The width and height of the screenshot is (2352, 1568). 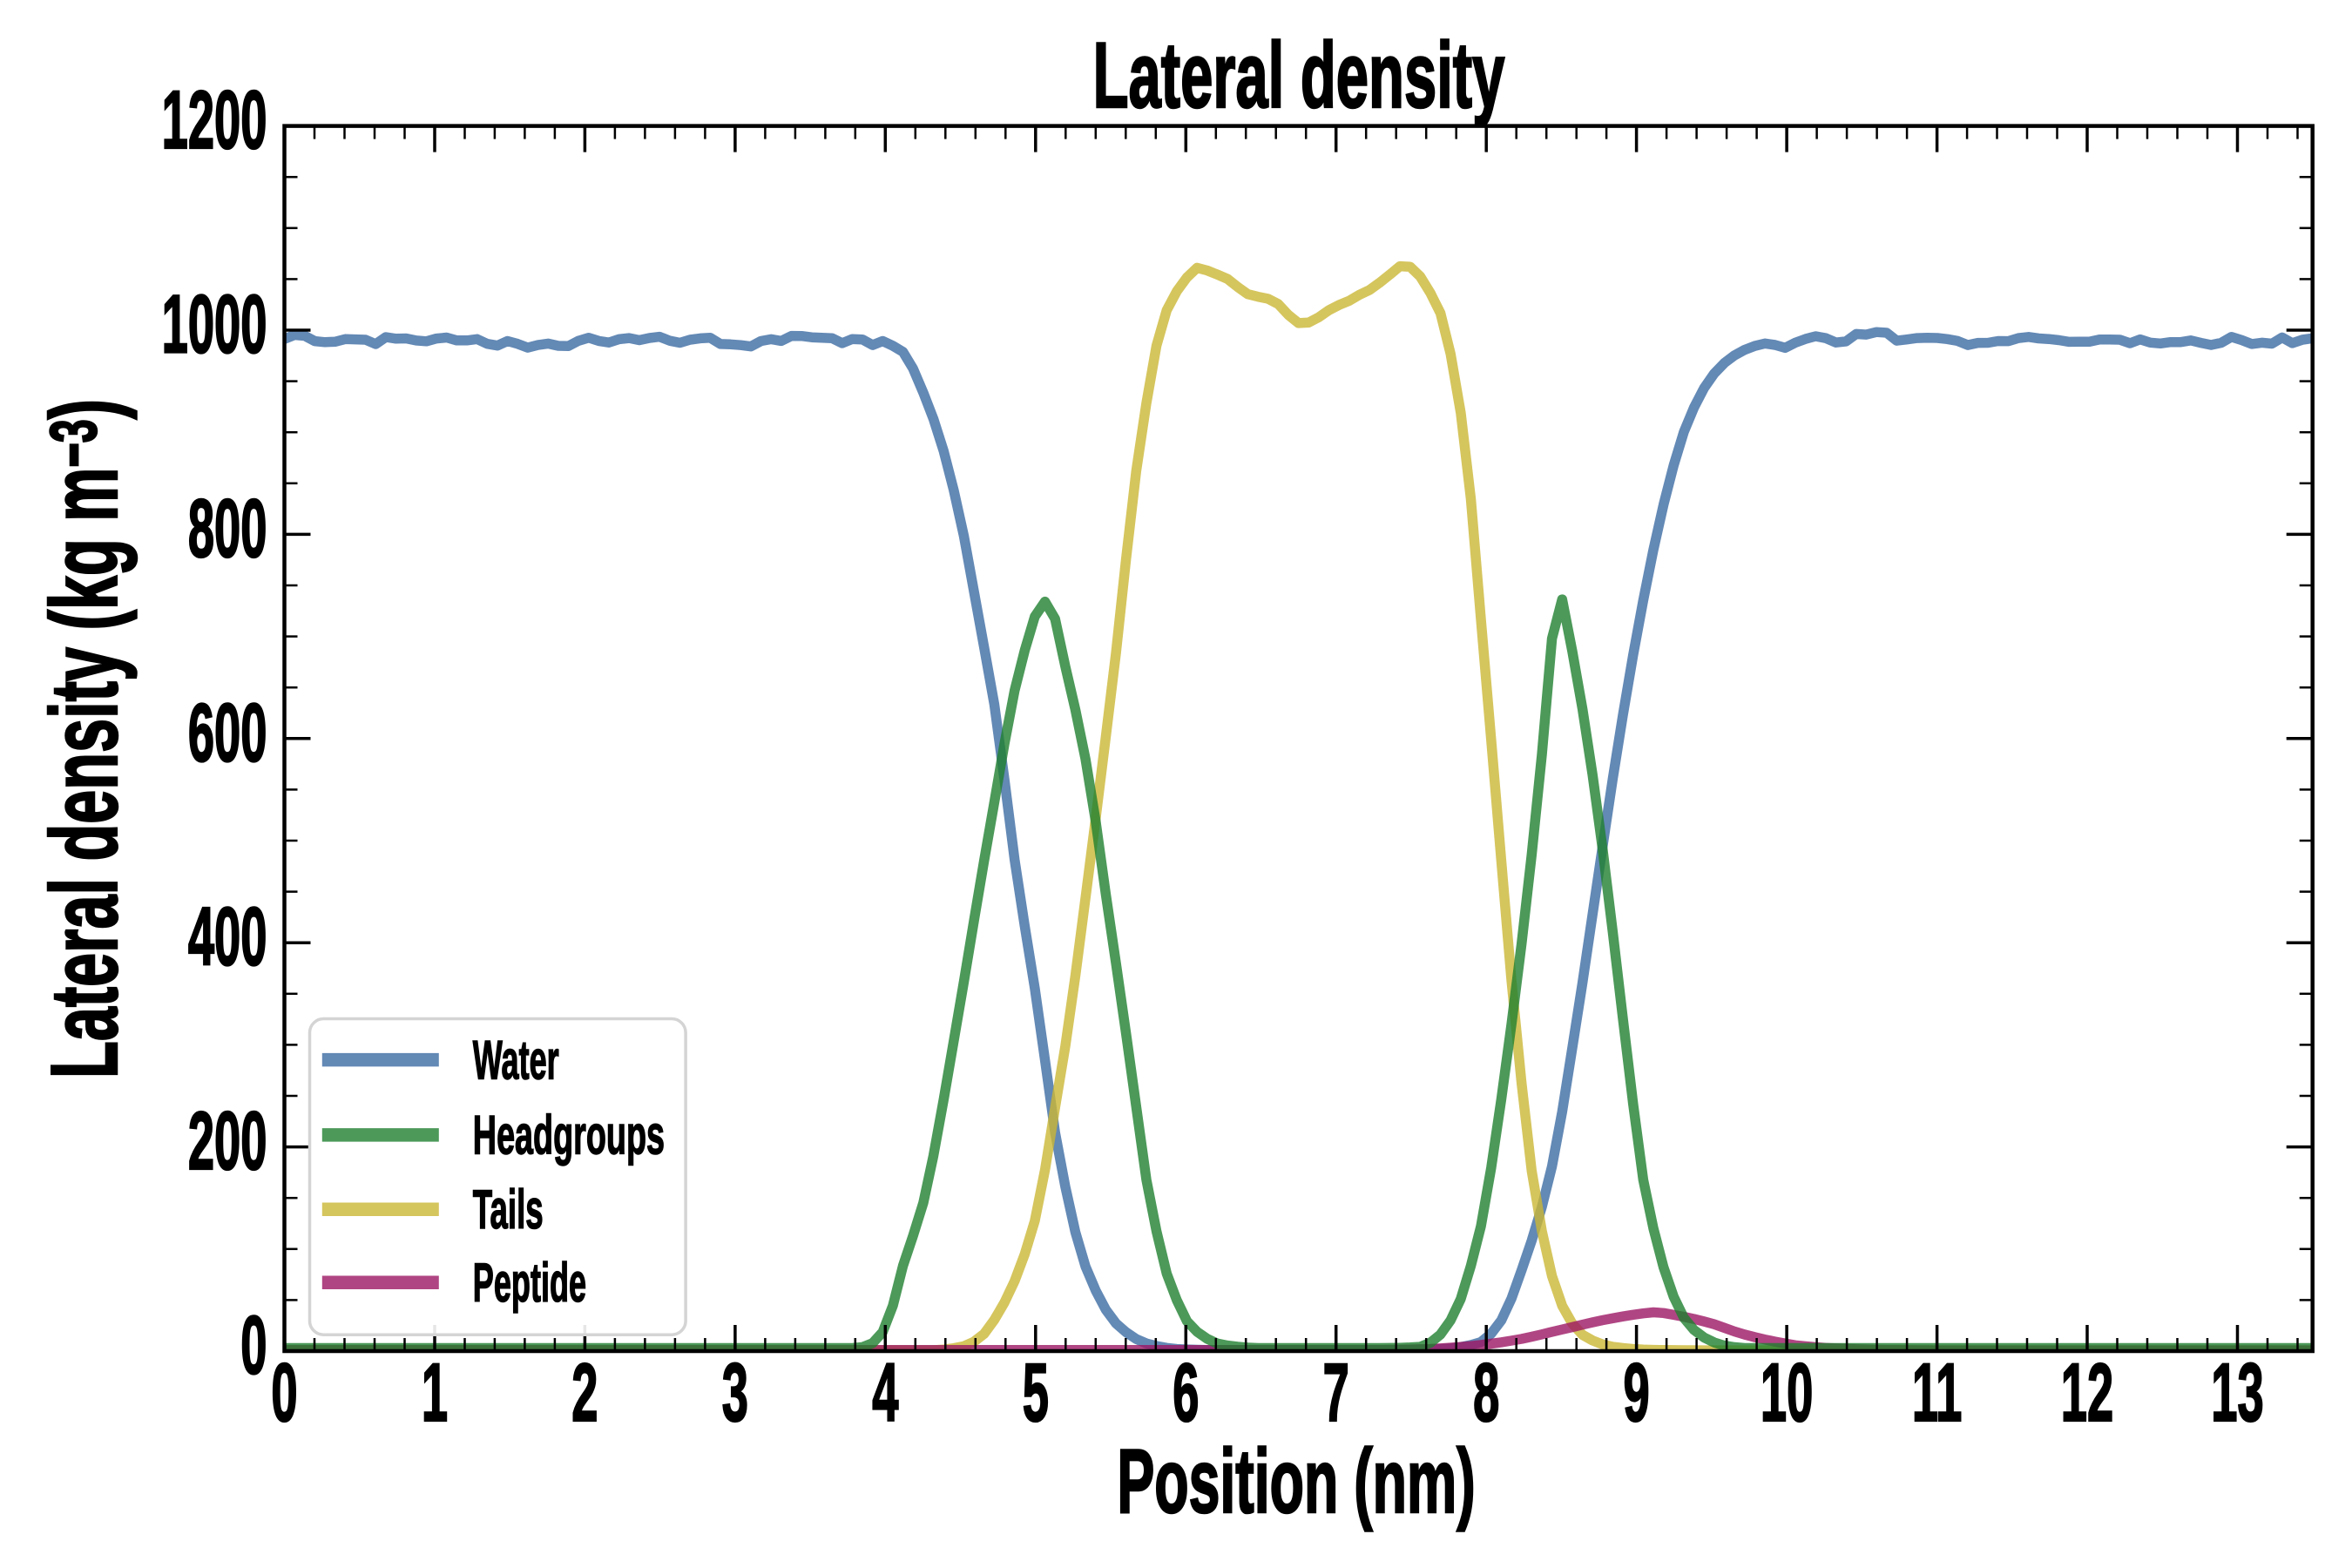 What do you see at coordinates (735, 1392) in the screenshot?
I see `svg-text: 3` at bounding box center [735, 1392].